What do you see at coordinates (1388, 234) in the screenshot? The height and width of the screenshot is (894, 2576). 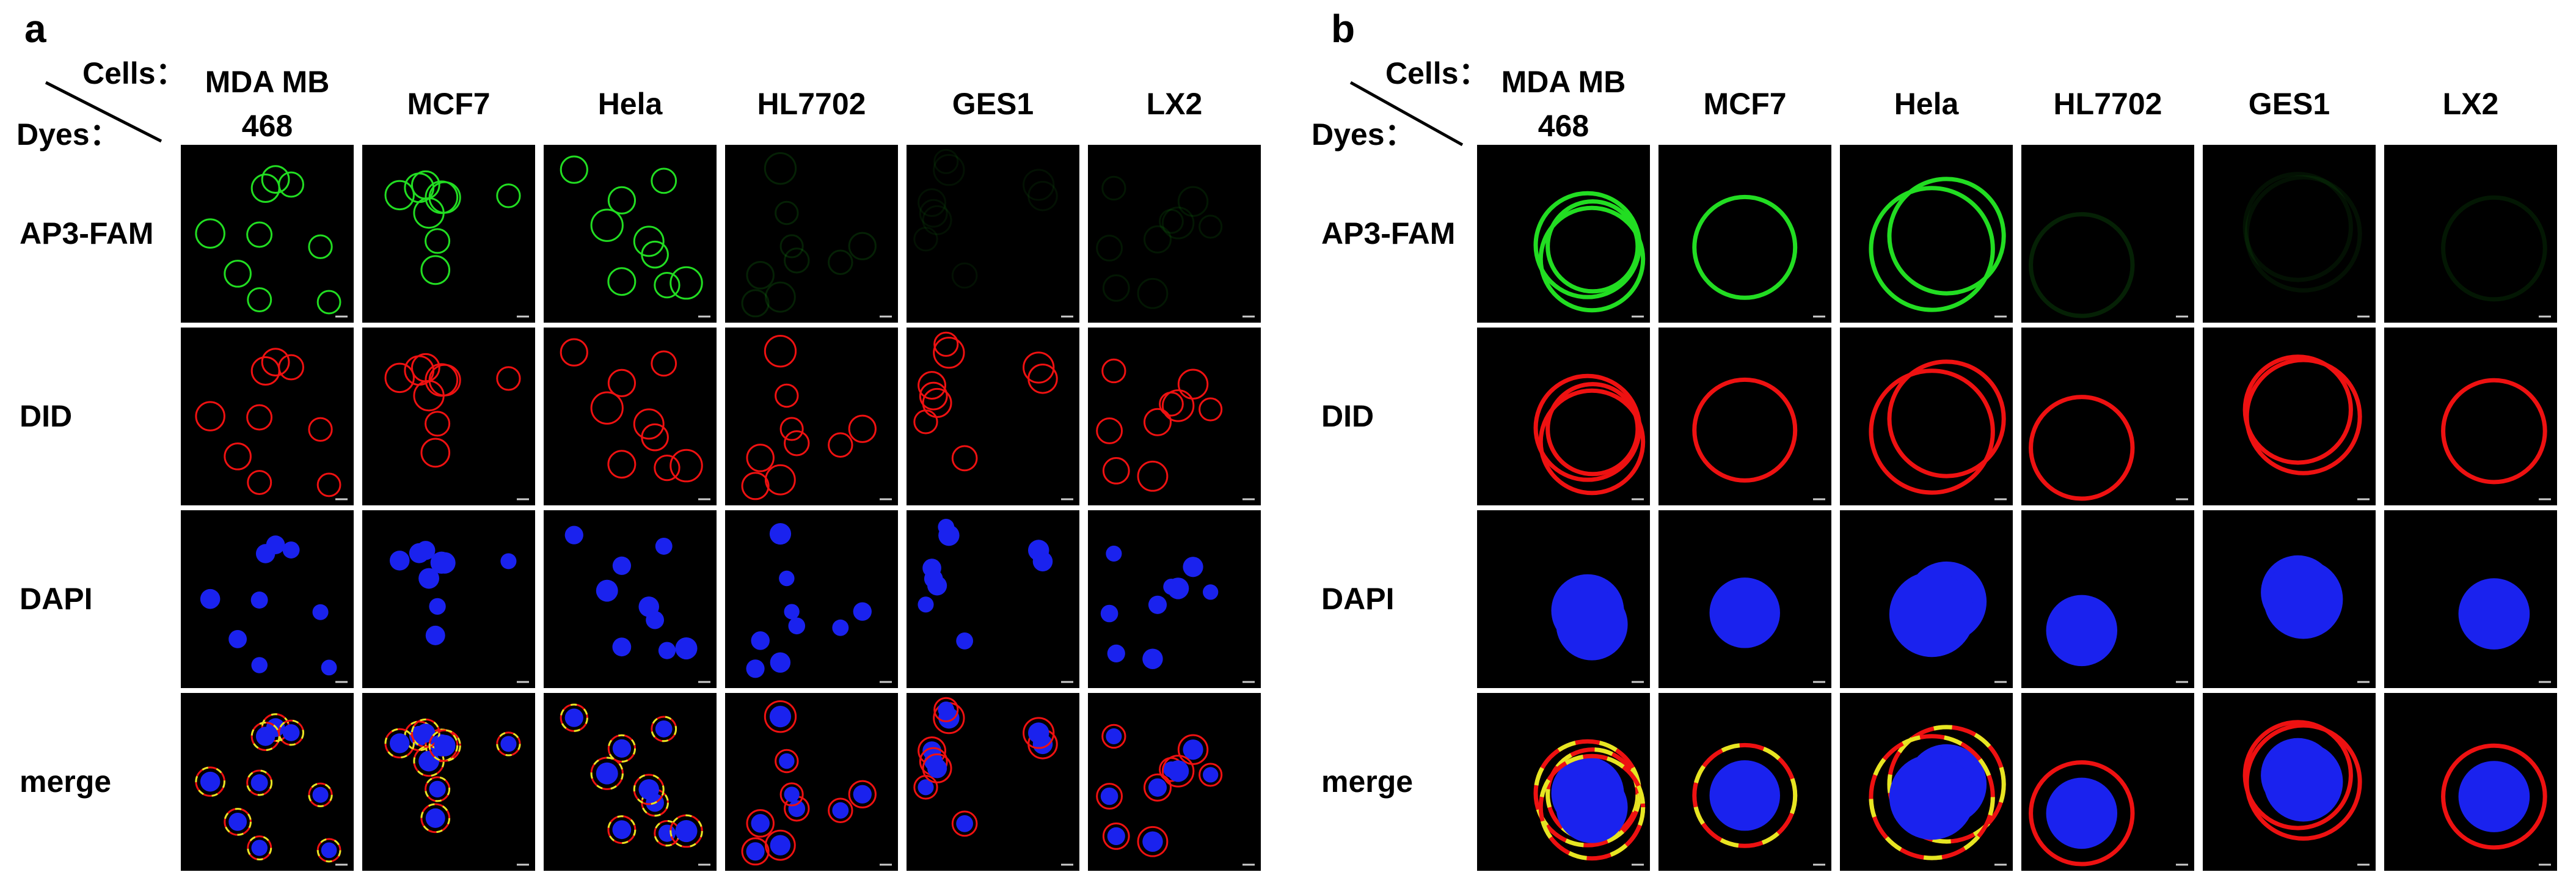 I see `row-label: AP3-FAM` at bounding box center [1388, 234].